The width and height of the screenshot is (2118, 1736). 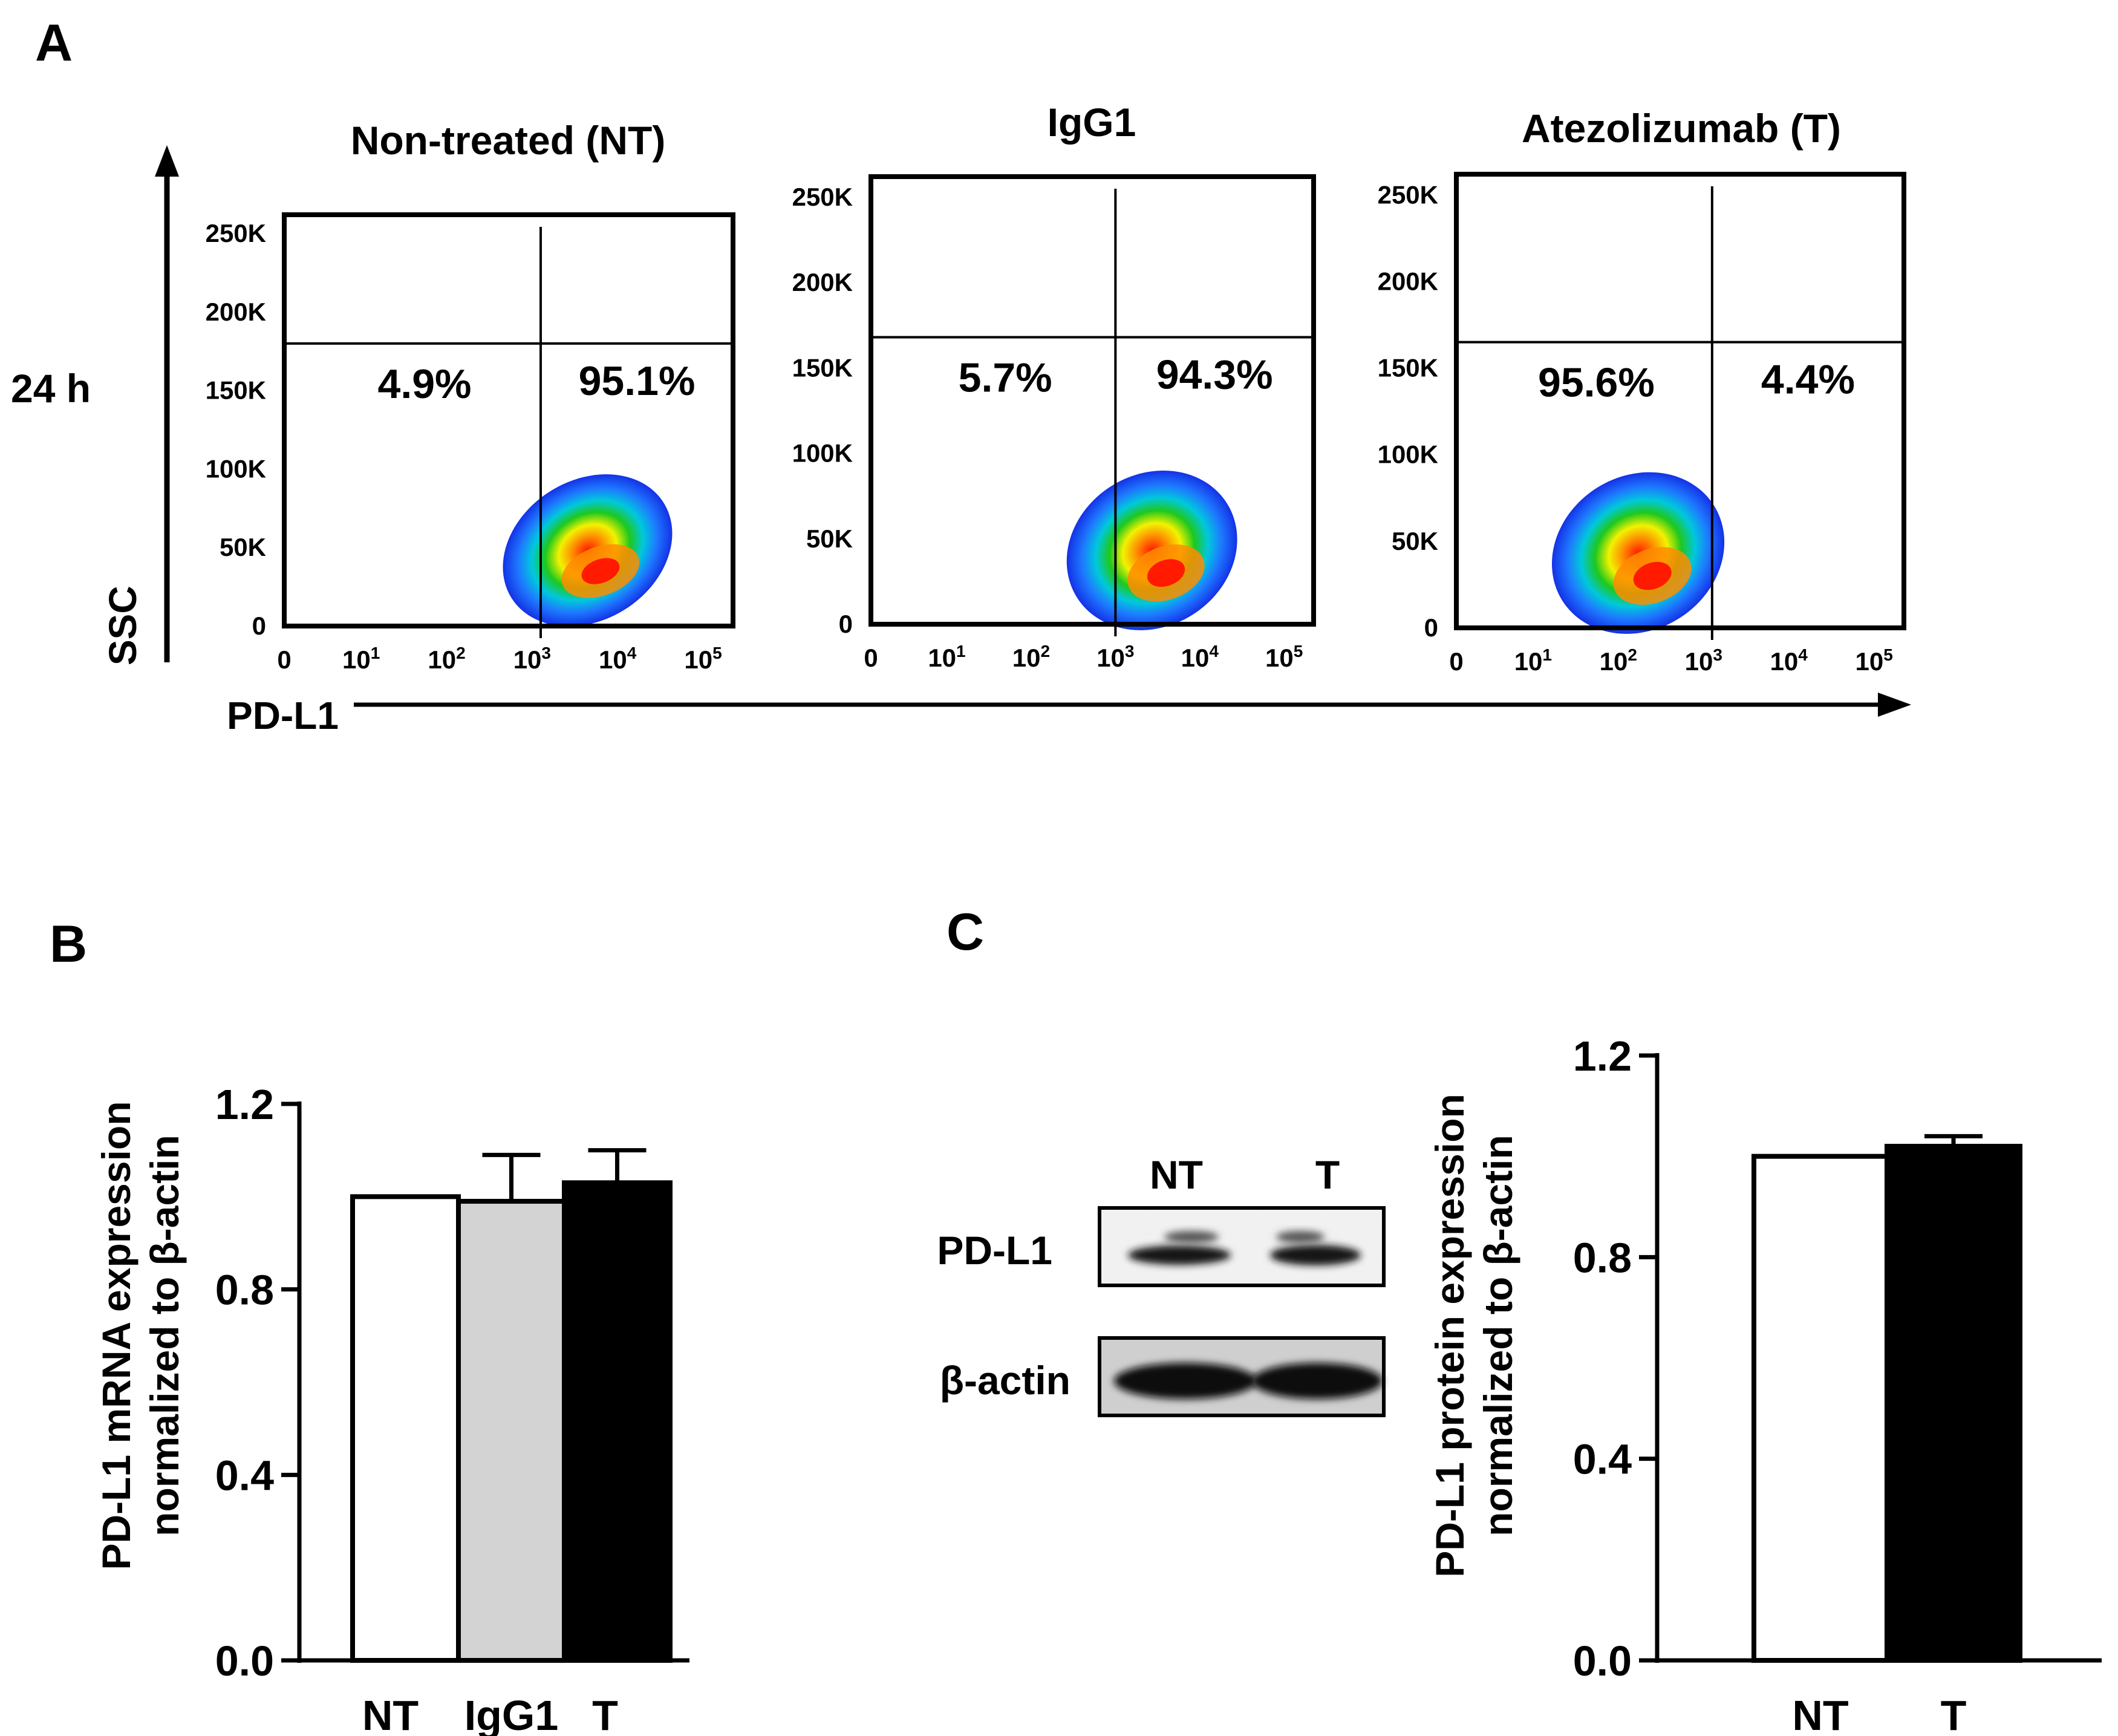 I want to click on y-axis-label-line1: PD-L1 protein expression, so click(x=1449, y=1336).